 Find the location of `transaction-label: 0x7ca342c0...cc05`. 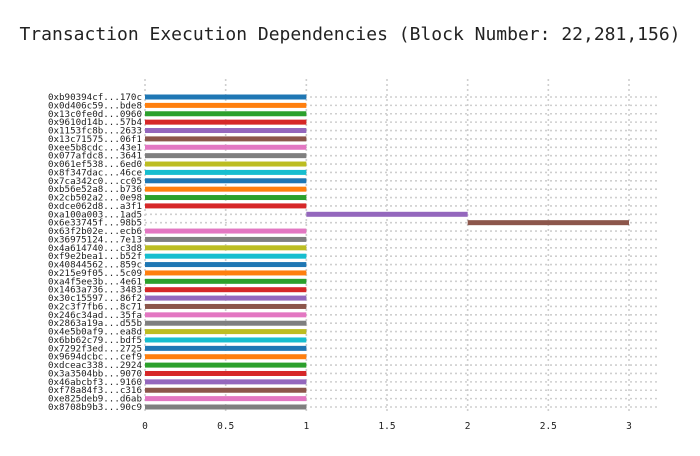

transaction-label: 0x7ca342c0...cc05 is located at coordinates (95, 181).